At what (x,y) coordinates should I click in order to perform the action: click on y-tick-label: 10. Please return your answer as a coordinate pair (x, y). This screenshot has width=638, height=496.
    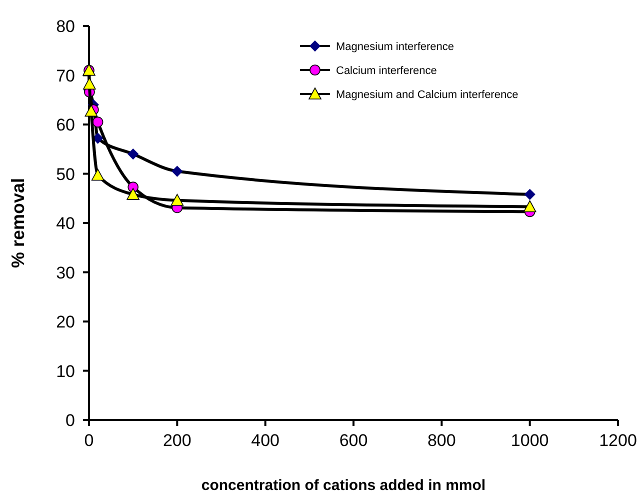
    Looking at the image, I should click on (65, 371).